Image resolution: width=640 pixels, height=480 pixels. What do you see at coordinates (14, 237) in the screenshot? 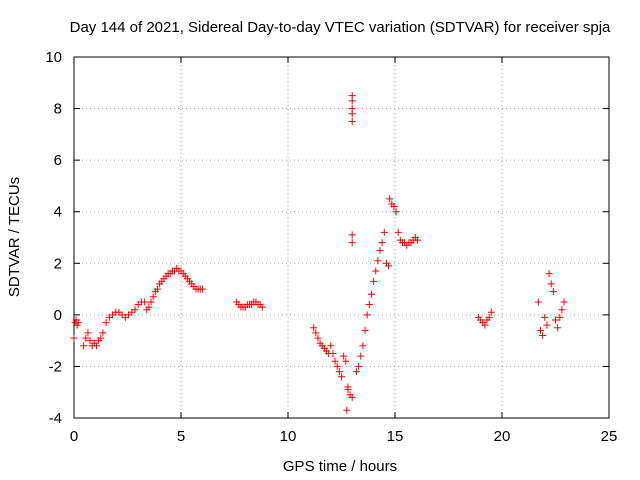
I see `y-axis-label: SDTVAR / TECUs` at bounding box center [14, 237].